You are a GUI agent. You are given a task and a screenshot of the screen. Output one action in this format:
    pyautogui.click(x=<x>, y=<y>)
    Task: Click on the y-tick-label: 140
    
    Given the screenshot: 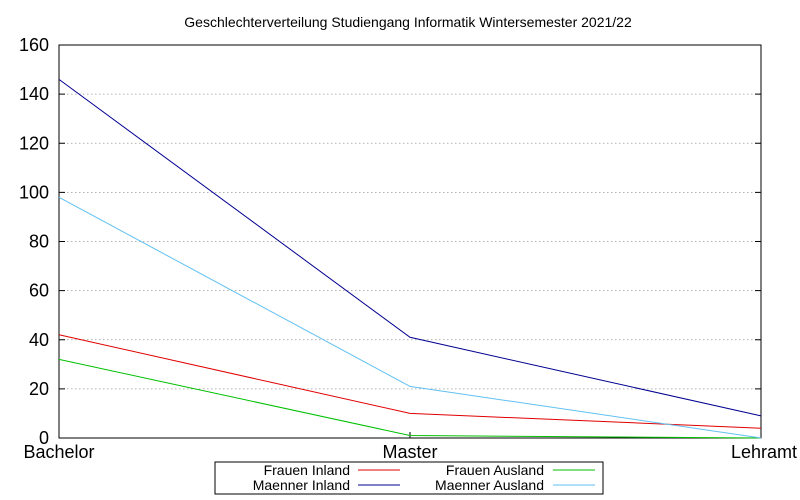 What is the action you would take?
    pyautogui.click(x=34, y=94)
    